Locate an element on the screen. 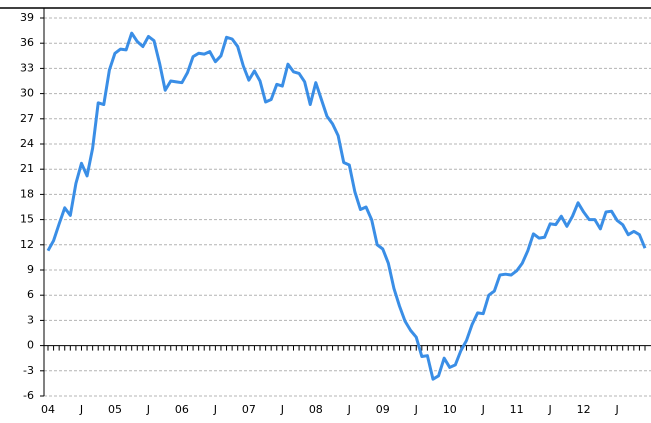 The image size is (651, 423). y-tick-label: 18 is located at coordinates (27, 193).